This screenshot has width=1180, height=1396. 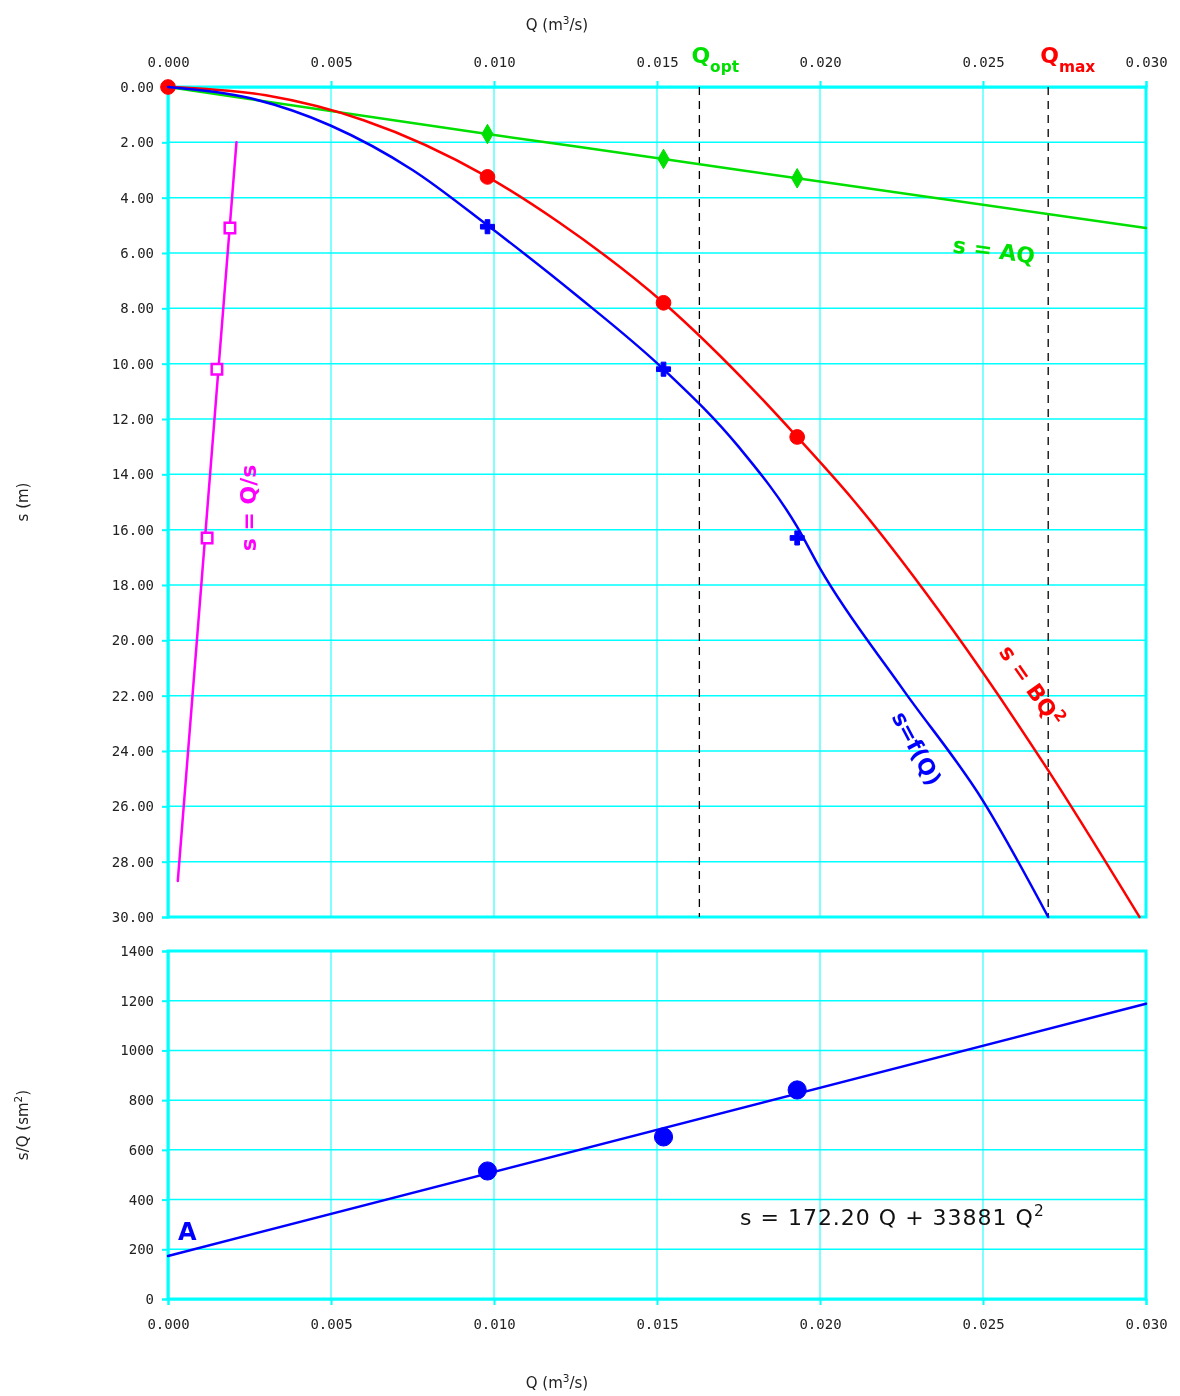 What do you see at coordinates (248, 508) in the screenshot?
I see `text: s = Q/s` at bounding box center [248, 508].